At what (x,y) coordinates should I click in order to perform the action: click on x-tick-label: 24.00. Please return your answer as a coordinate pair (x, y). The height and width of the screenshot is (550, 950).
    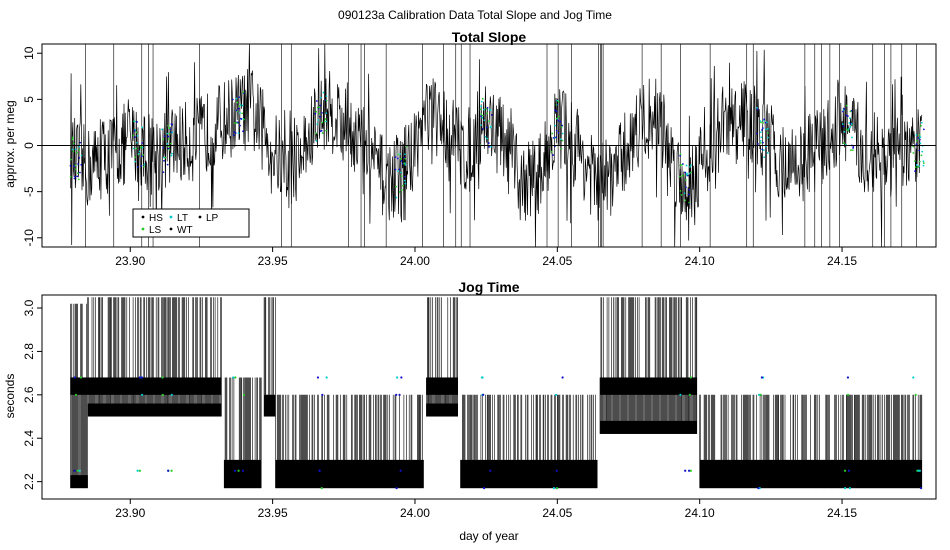
    Looking at the image, I should click on (415, 513).